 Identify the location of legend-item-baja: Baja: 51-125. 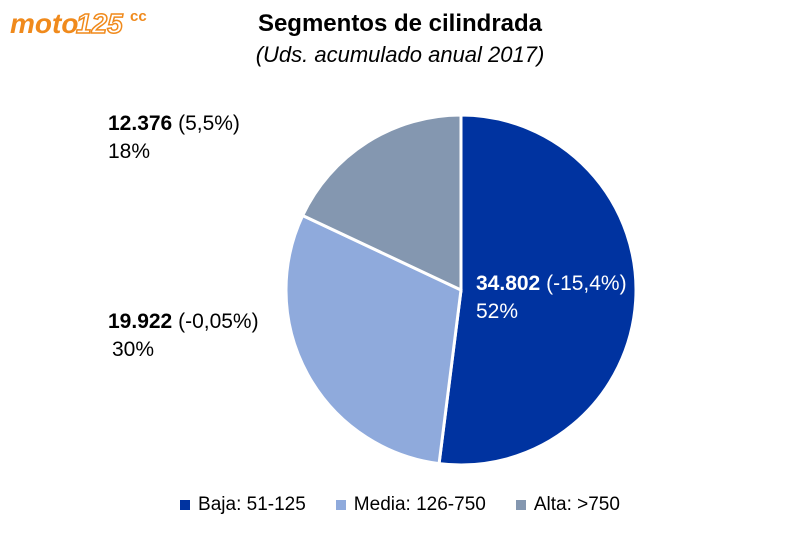
(243, 505).